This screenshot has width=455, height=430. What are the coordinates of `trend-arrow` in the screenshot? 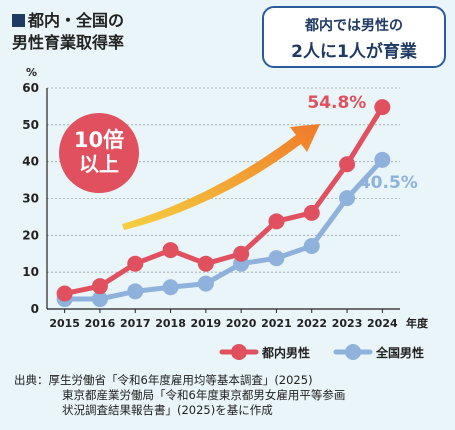 It's located at (221, 177).